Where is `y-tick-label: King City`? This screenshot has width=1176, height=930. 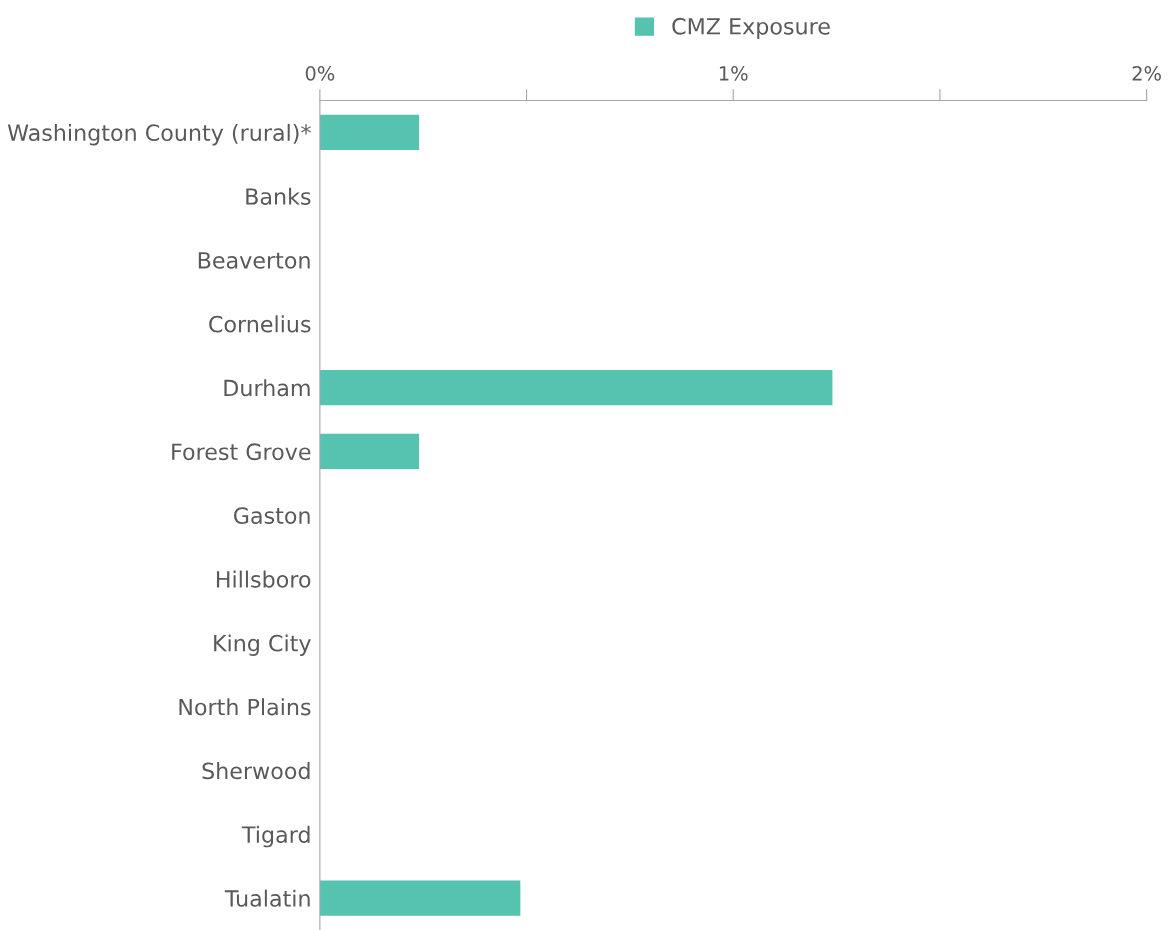
y-tick-label: King City is located at coordinates (262, 645).